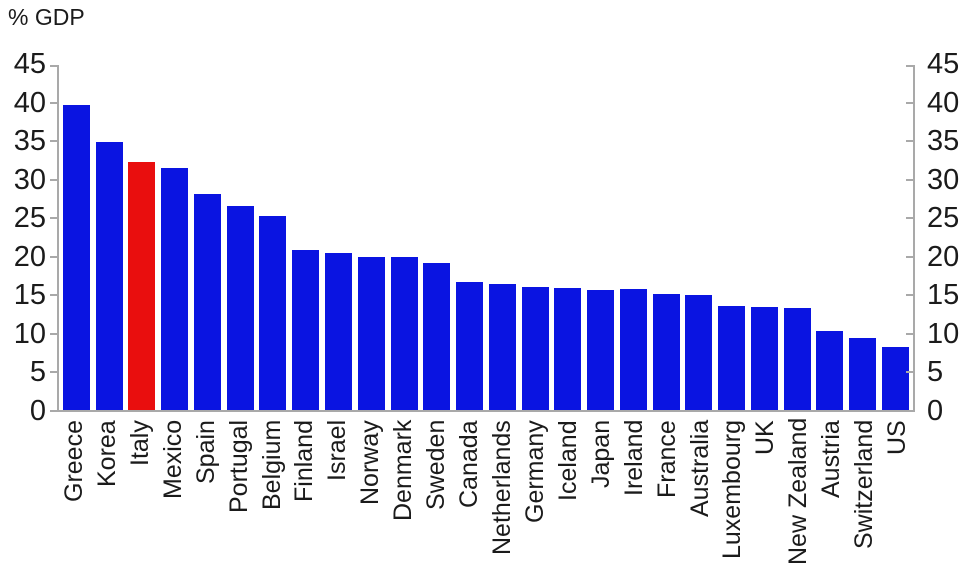  I want to click on bar-slot-luxembourg, so click(731, 358).